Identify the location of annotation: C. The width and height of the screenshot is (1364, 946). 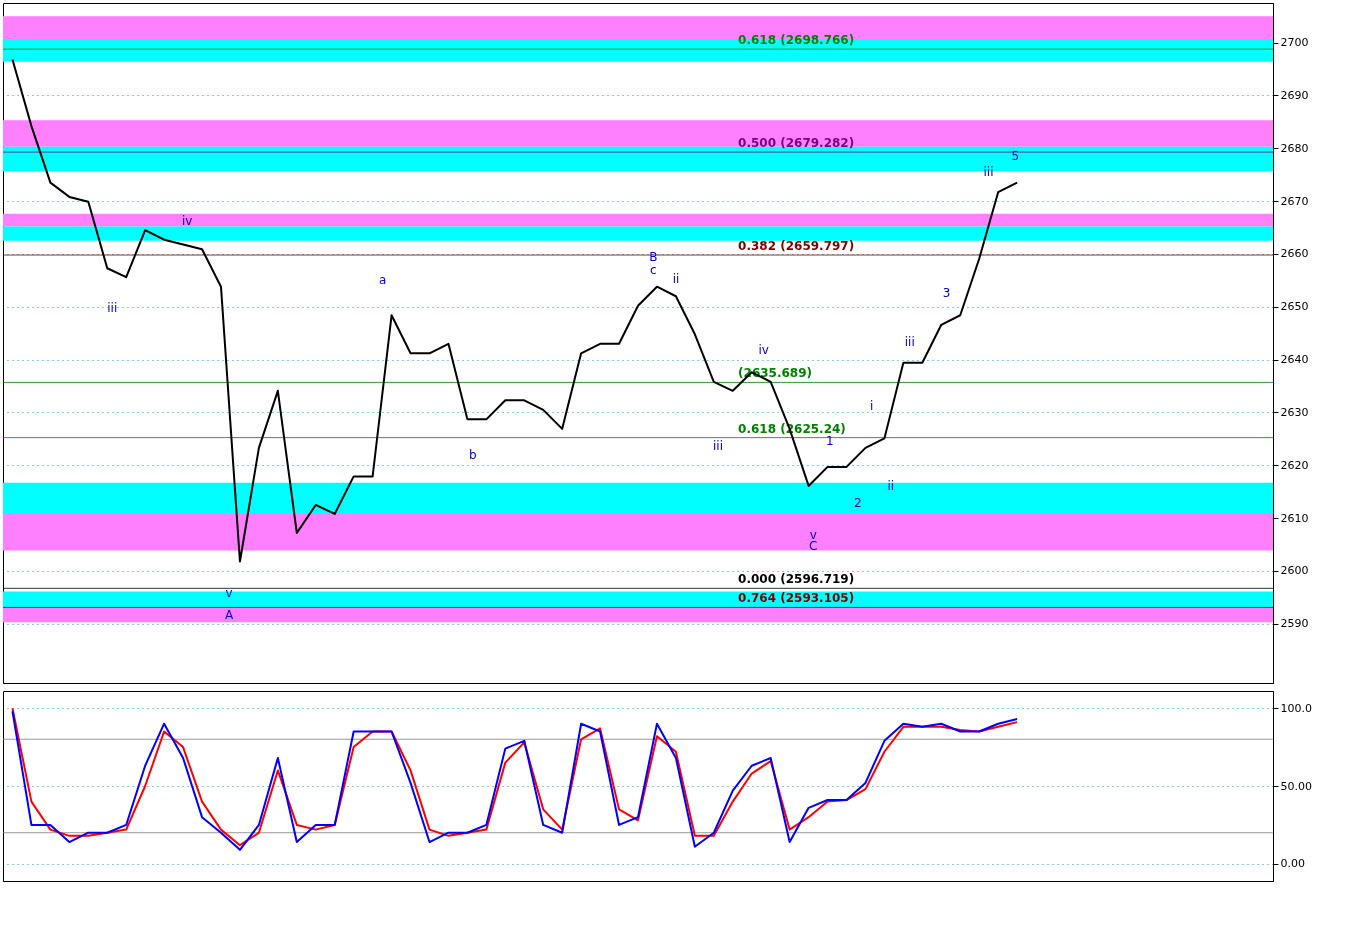
(813, 546).